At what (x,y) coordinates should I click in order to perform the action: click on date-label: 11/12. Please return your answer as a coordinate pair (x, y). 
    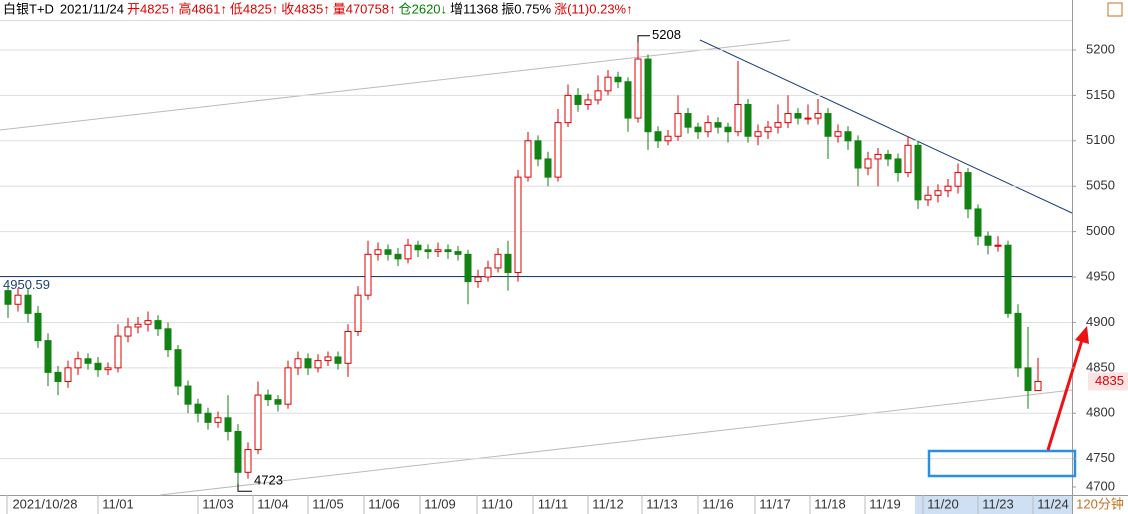
    Looking at the image, I should click on (608, 503).